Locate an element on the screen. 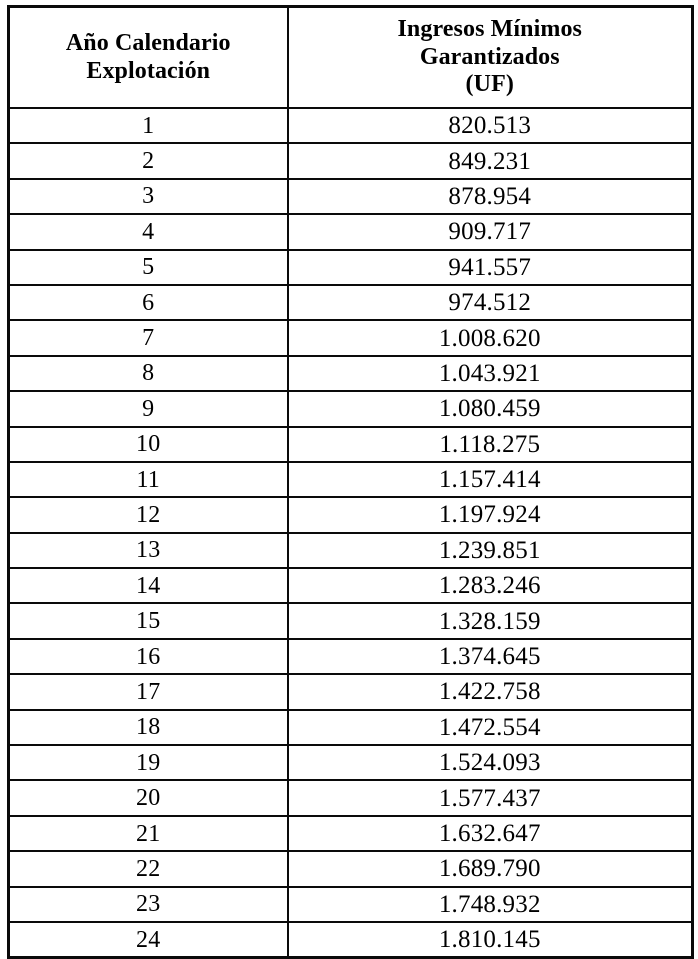 This screenshot has height=959, width=698. cell-ingreso-minimo-garantizado: 1.043.921 is located at coordinates (490, 373).